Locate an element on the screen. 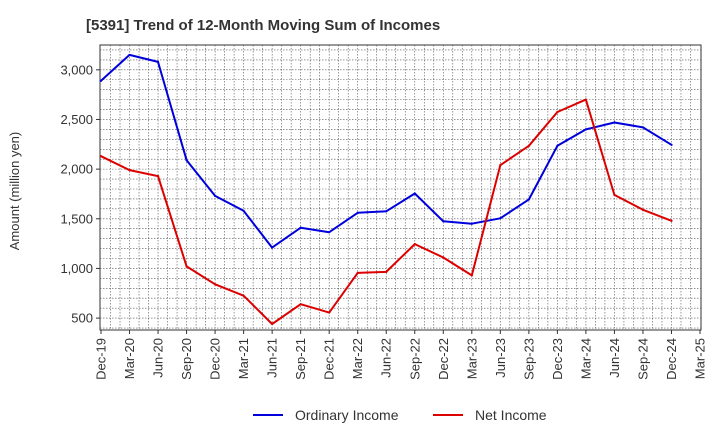 The height and width of the screenshot is (440, 720). x-tick-label: Sep-20 is located at coordinates (186, 359).